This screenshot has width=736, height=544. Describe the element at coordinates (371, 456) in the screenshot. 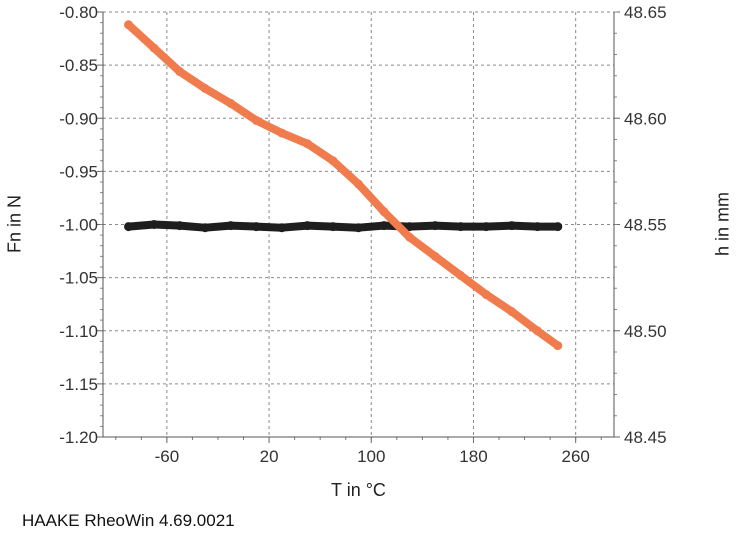

I see `x-tick-label: 100` at that location.